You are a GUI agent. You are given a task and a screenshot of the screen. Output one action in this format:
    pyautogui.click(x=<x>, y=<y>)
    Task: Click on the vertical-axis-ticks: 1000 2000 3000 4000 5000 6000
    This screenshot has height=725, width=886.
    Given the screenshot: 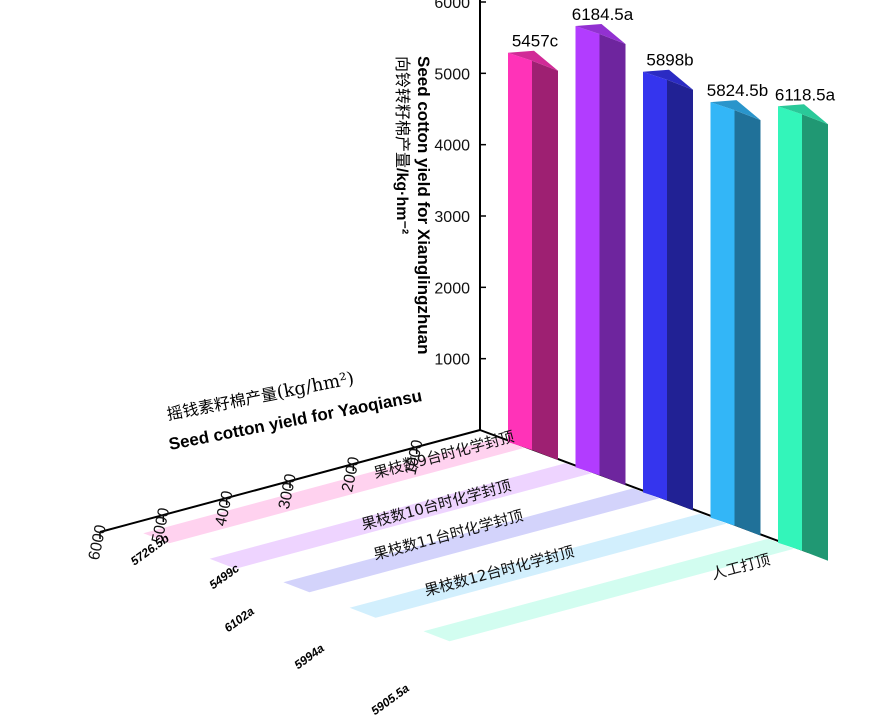 What is the action you would take?
    pyautogui.click(x=460, y=184)
    